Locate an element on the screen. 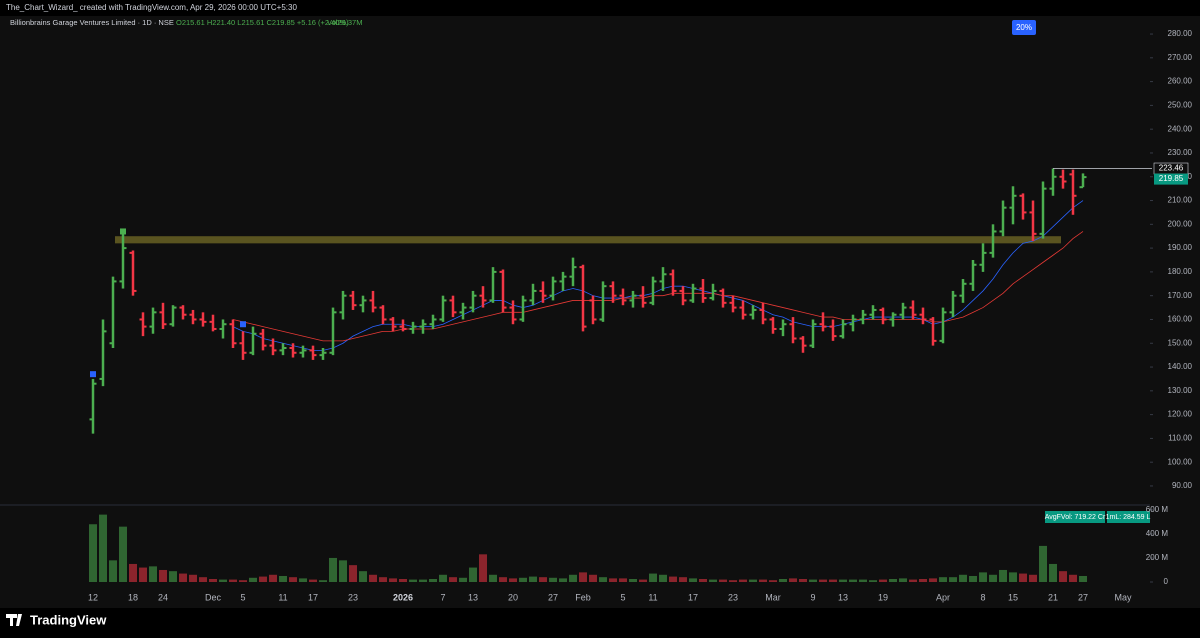 This screenshot has width=1200, height=638. y-tick-label: 210.00 is located at coordinates (1180, 200).